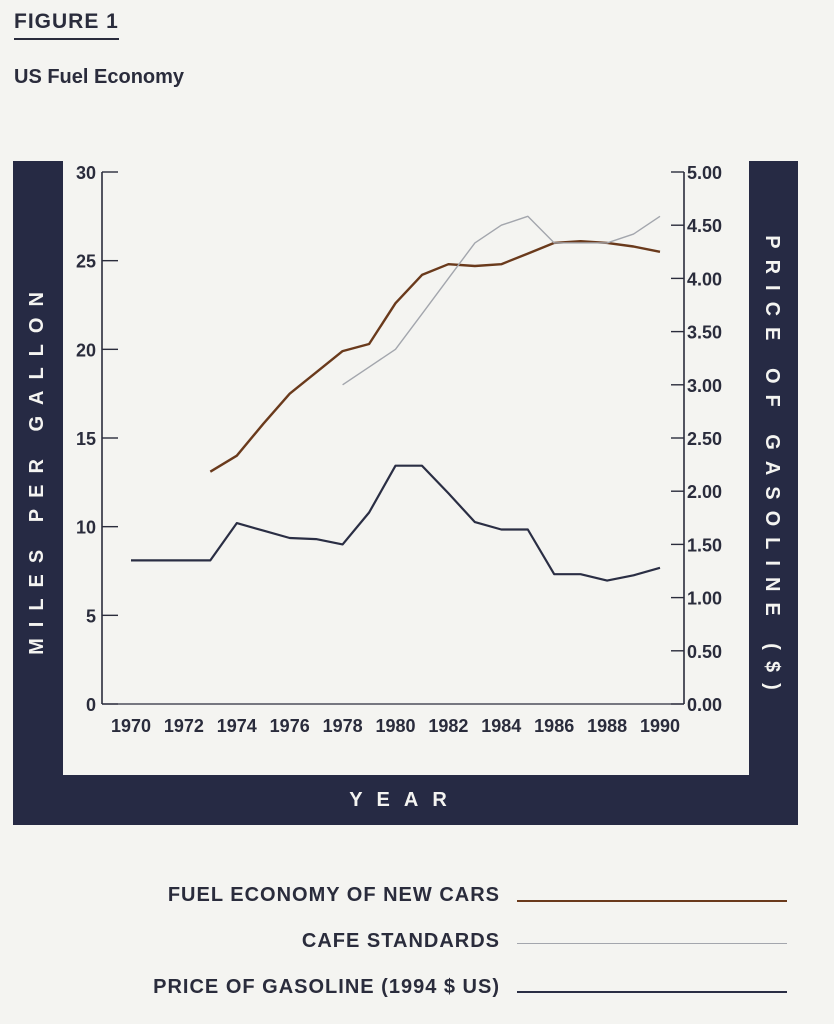 This screenshot has height=1024, width=834. Describe the element at coordinates (99, 77) in the screenshot. I see `figure-title: US Fuel Economy` at that location.